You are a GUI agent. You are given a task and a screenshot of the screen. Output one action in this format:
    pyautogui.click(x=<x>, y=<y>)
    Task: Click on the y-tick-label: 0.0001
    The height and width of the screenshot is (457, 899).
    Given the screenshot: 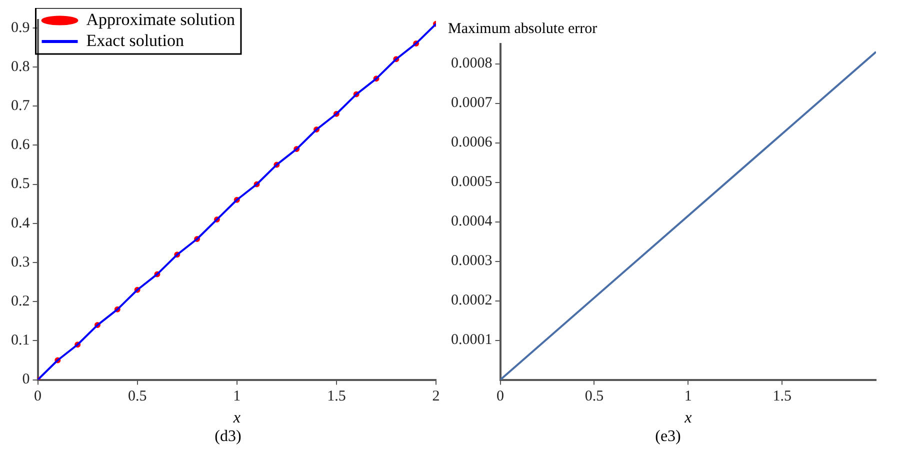 What is the action you would take?
    pyautogui.click(x=471, y=340)
    